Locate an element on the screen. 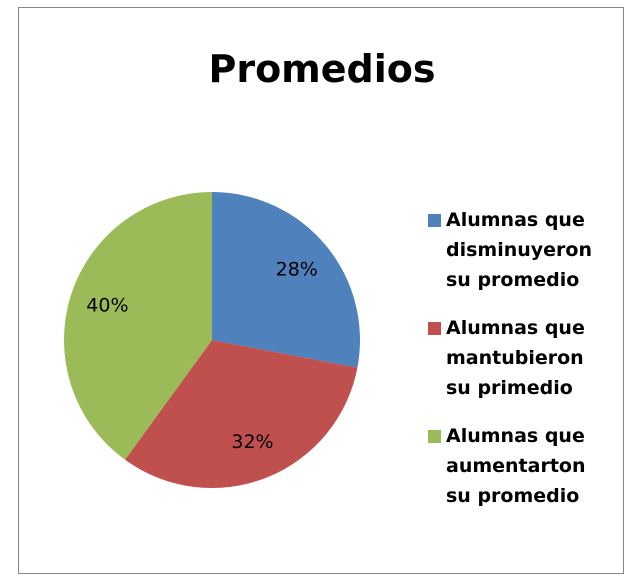 This screenshot has width=628, height=583. legend-entry: Alumnas que mantubieron su primedio is located at coordinates (518, 358).